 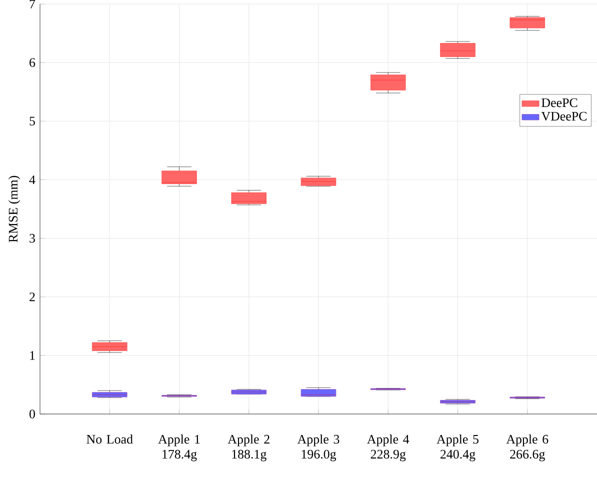 What do you see at coordinates (564, 116) in the screenshot?
I see `legend-label: VDeePC` at bounding box center [564, 116].